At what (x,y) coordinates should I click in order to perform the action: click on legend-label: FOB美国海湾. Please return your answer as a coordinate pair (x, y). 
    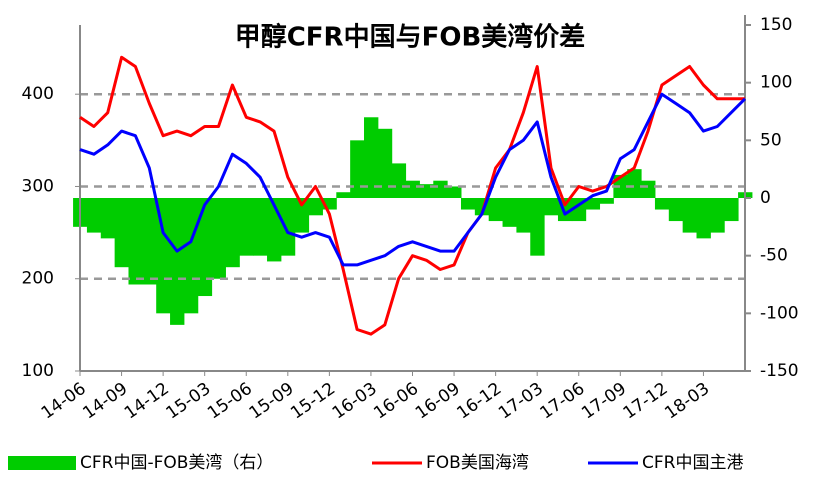
    Looking at the image, I should click on (477, 463).